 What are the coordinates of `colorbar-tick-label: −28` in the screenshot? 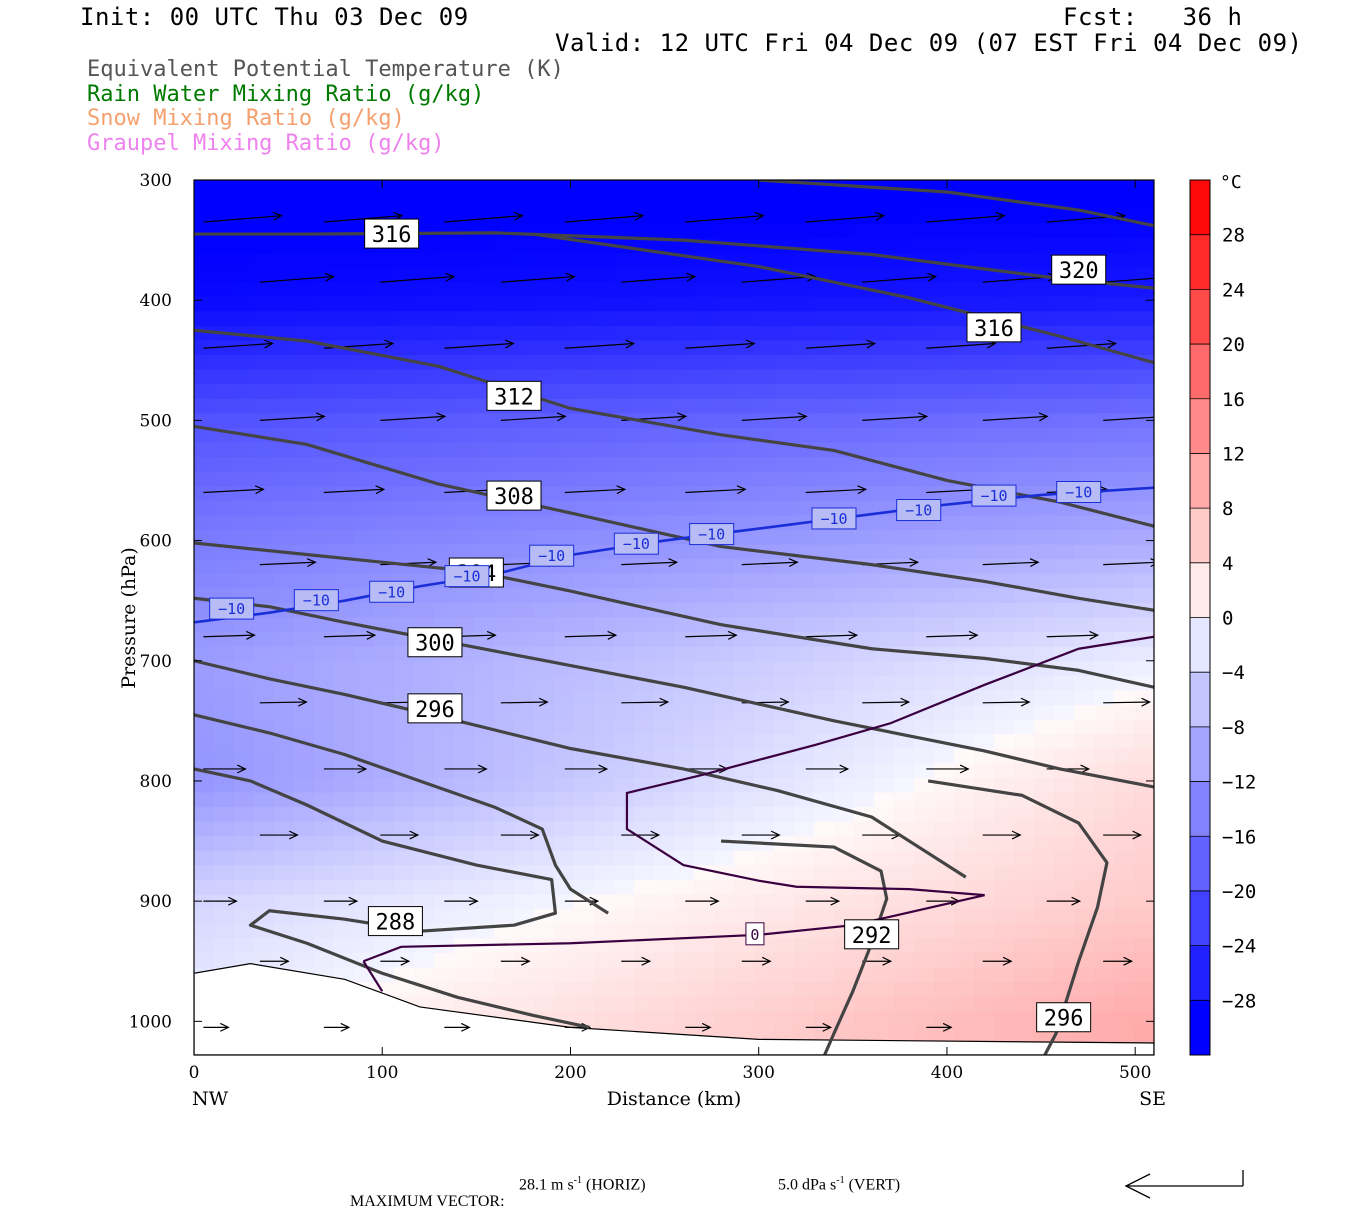 It's located at (1239, 1001).